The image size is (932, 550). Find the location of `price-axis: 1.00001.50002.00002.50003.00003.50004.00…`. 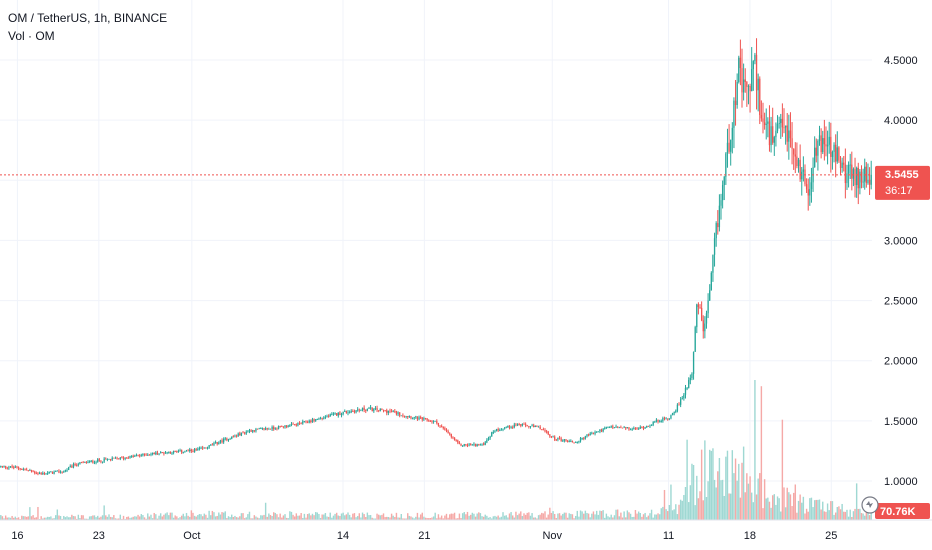

price-axis: 1.00001.50002.00002.50003.00003.50004.00… is located at coordinates (901, 271).